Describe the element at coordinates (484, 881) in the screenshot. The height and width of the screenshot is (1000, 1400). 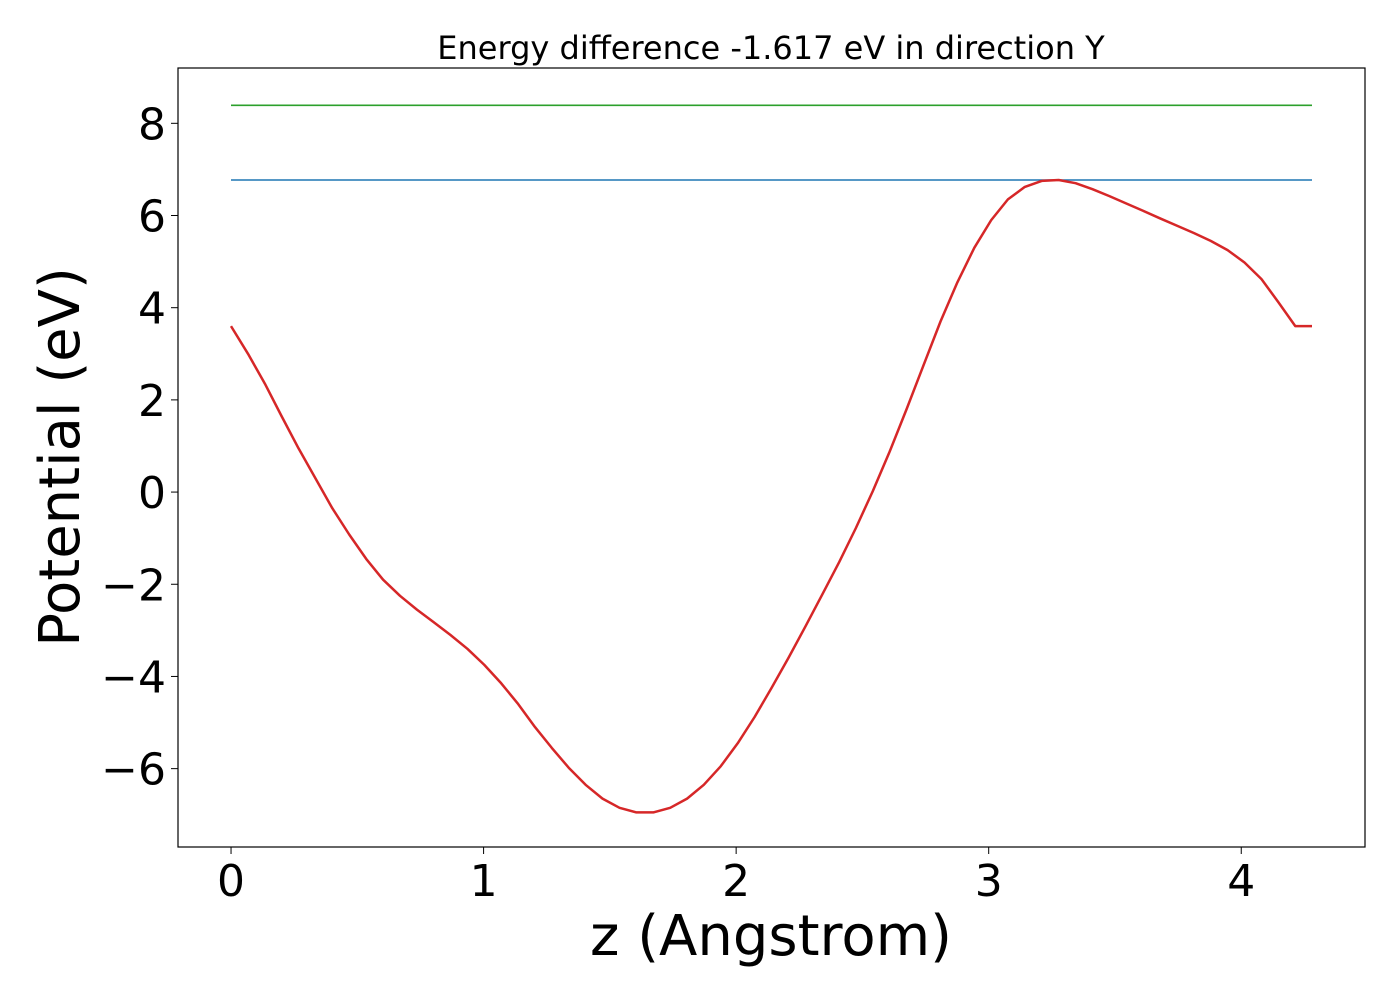
I see `x-tick-label: 1` at that location.